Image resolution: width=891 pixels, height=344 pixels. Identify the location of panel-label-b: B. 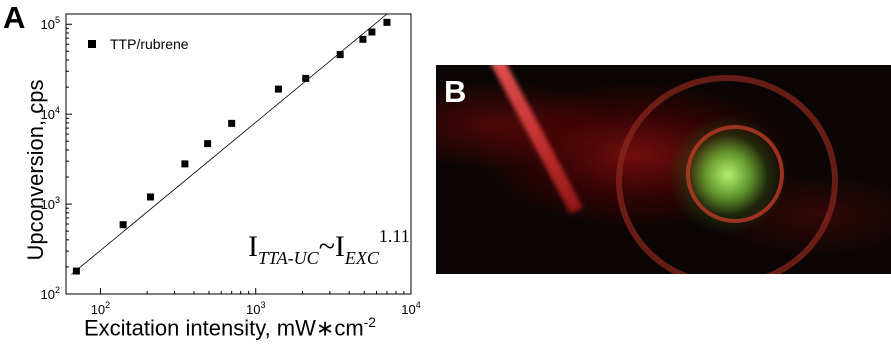
(455, 91).